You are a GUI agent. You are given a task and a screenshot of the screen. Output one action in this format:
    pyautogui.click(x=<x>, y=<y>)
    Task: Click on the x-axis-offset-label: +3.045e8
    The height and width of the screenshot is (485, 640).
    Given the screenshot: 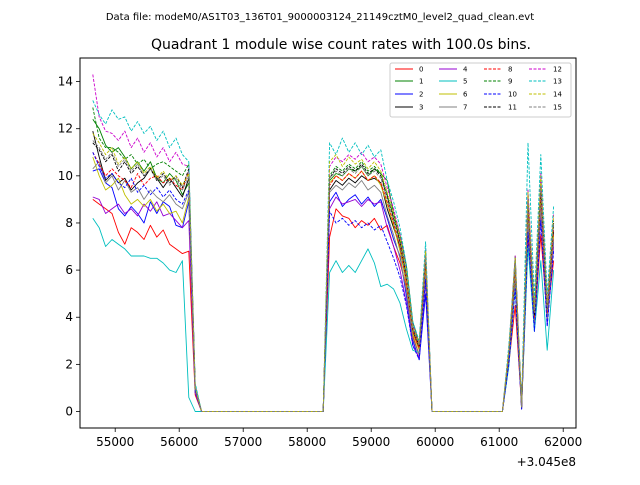 What is the action you would take?
    pyautogui.click(x=546, y=462)
    